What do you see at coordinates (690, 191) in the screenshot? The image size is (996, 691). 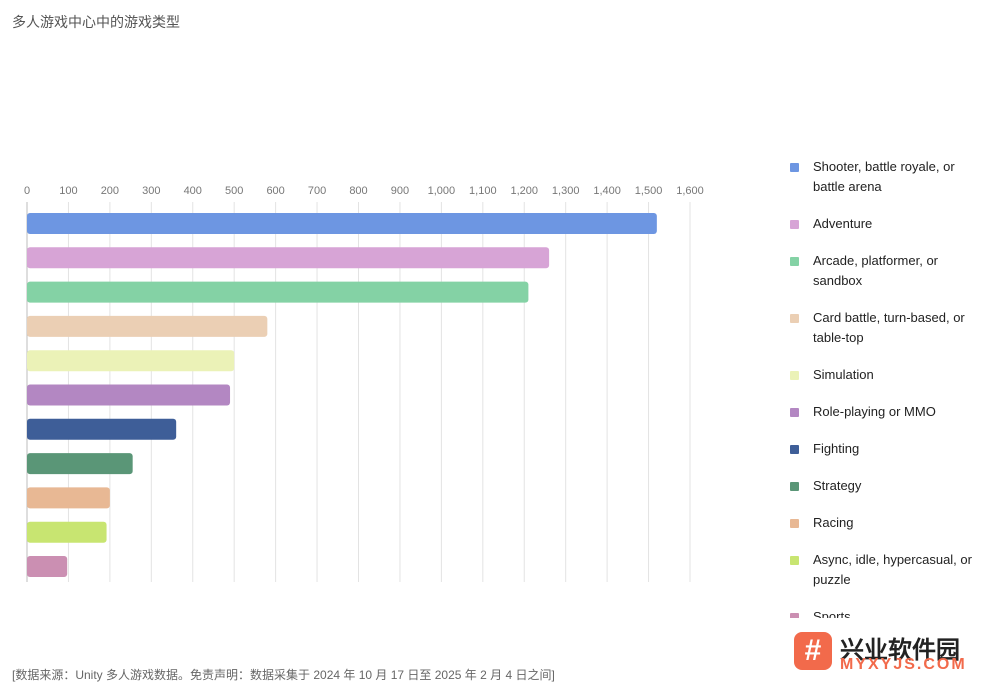 I see `x-tick-label: 1,600` at bounding box center [690, 191].